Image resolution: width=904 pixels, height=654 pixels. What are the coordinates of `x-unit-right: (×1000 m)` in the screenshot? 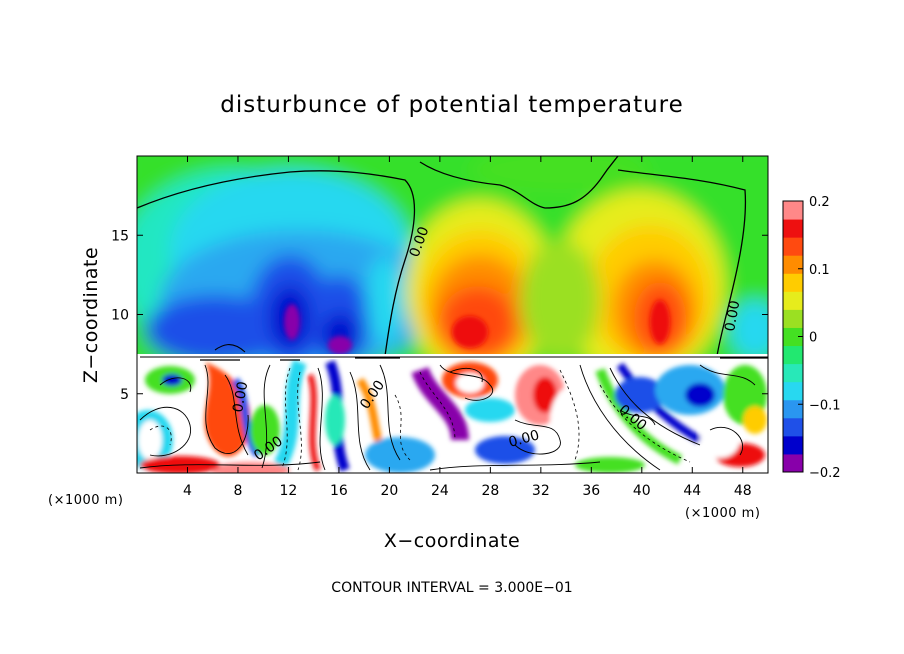 It's located at (722, 513).